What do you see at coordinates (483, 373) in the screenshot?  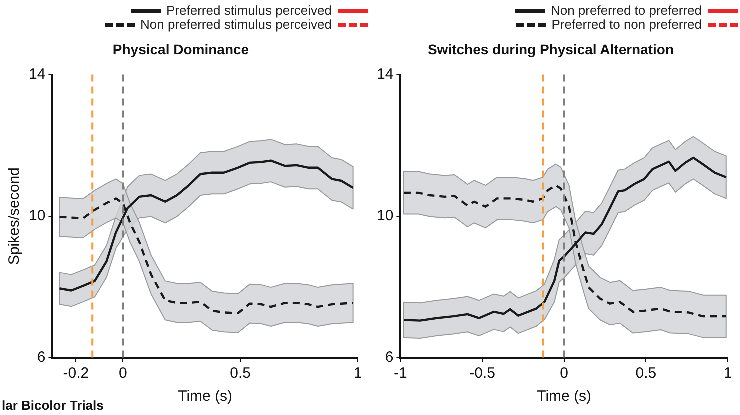 I see `x-tick-label: -0.5` at bounding box center [483, 373].